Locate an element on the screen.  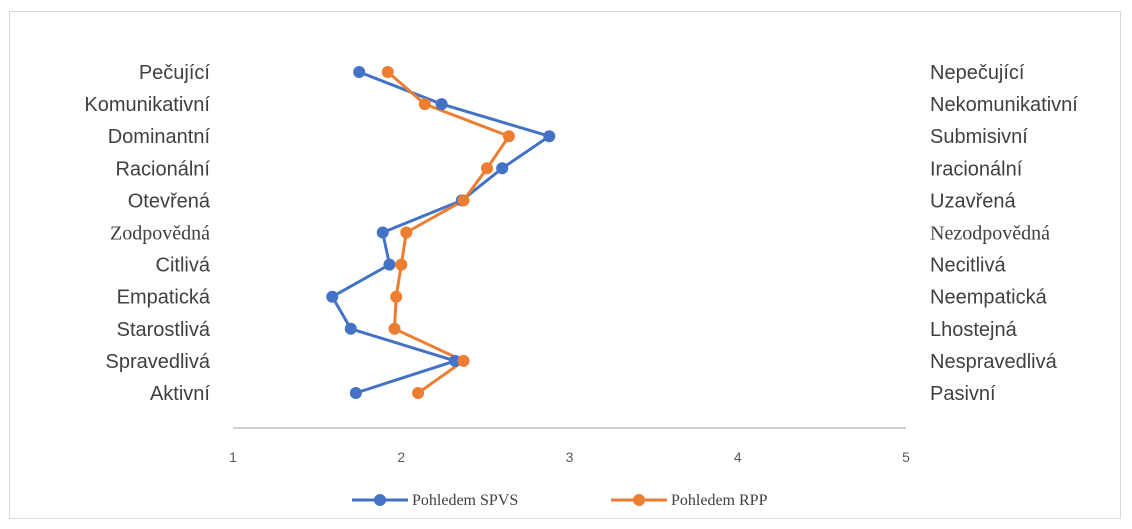
right-category-label: Nespravedlivá is located at coordinates (994, 362).